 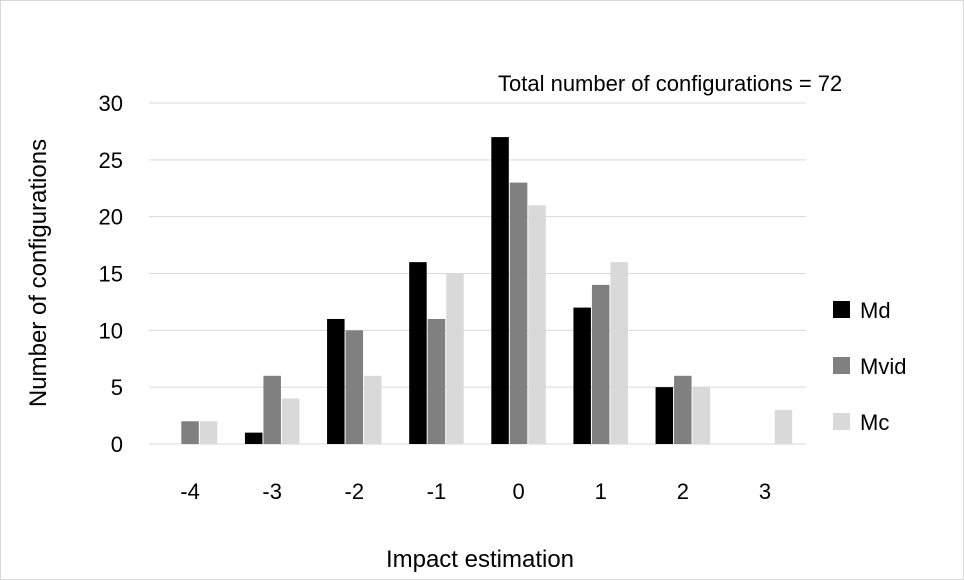 What do you see at coordinates (518, 491) in the screenshot?
I see `x-tick-label: 0` at bounding box center [518, 491].